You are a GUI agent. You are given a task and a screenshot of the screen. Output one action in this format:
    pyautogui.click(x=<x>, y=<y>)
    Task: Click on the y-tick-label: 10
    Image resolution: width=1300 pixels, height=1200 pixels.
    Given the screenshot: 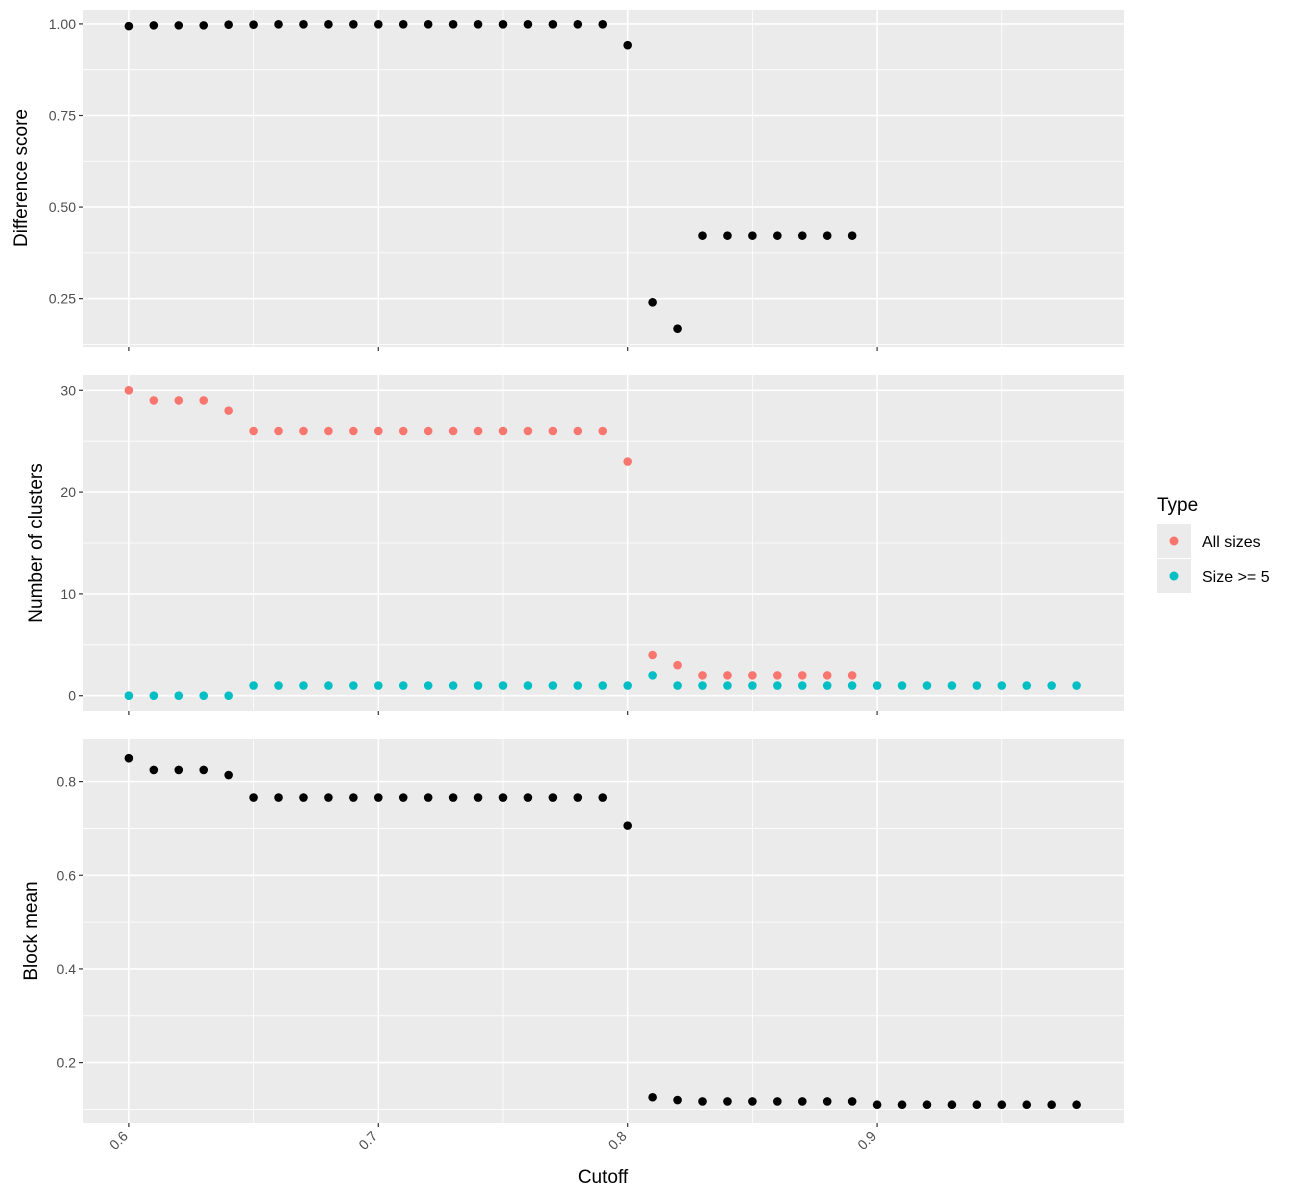 What is the action you would take?
    pyautogui.click(x=68, y=594)
    